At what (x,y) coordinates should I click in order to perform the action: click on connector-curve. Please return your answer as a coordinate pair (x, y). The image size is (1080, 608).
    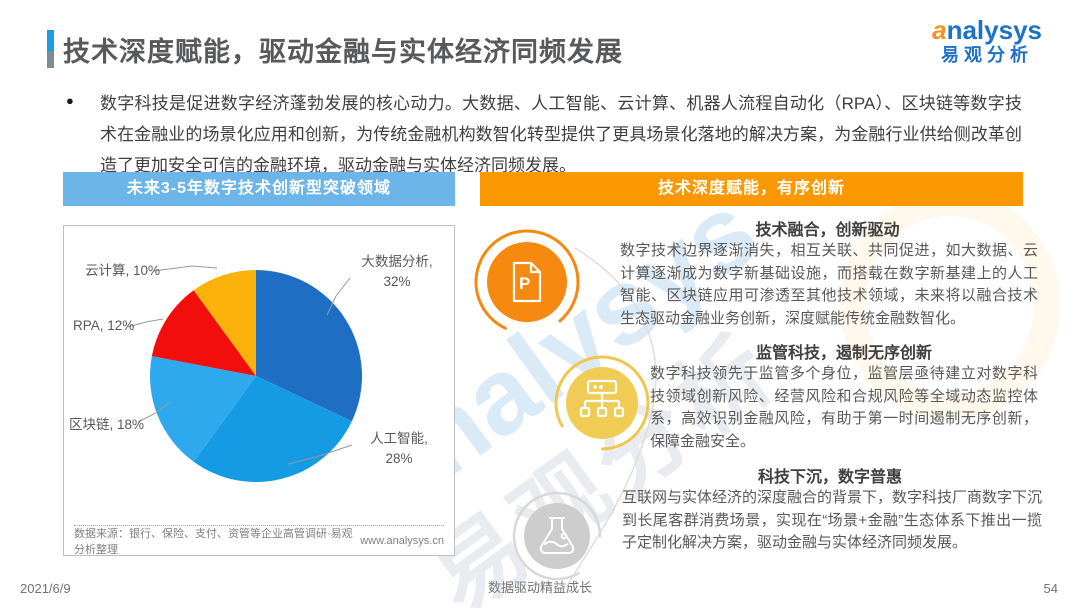
    Looking at the image, I should click on (611, 417).